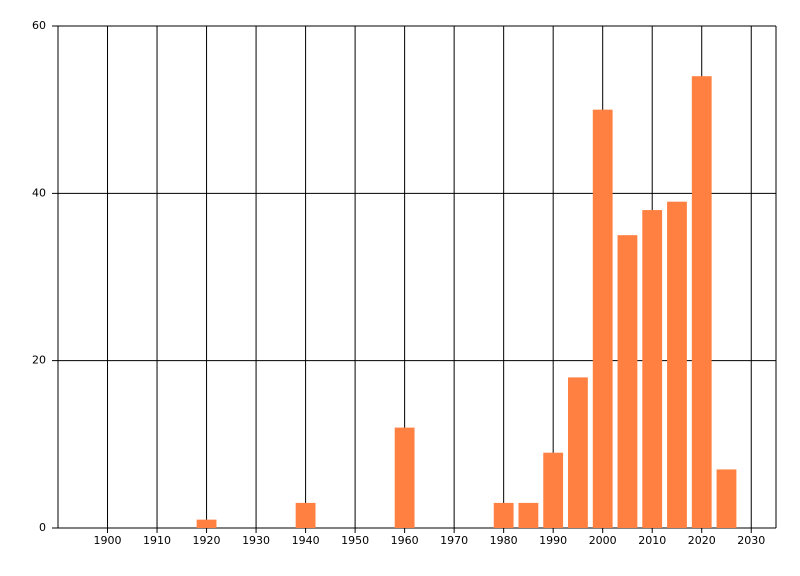 The image size is (800, 576). What do you see at coordinates (39, 25) in the screenshot?
I see `y-tick-label: 60` at bounding box center [39, 25].